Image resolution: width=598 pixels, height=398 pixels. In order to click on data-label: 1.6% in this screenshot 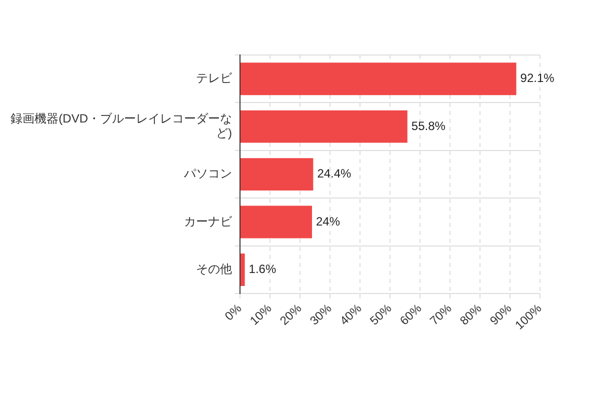, I will do `click(262, 269)`.